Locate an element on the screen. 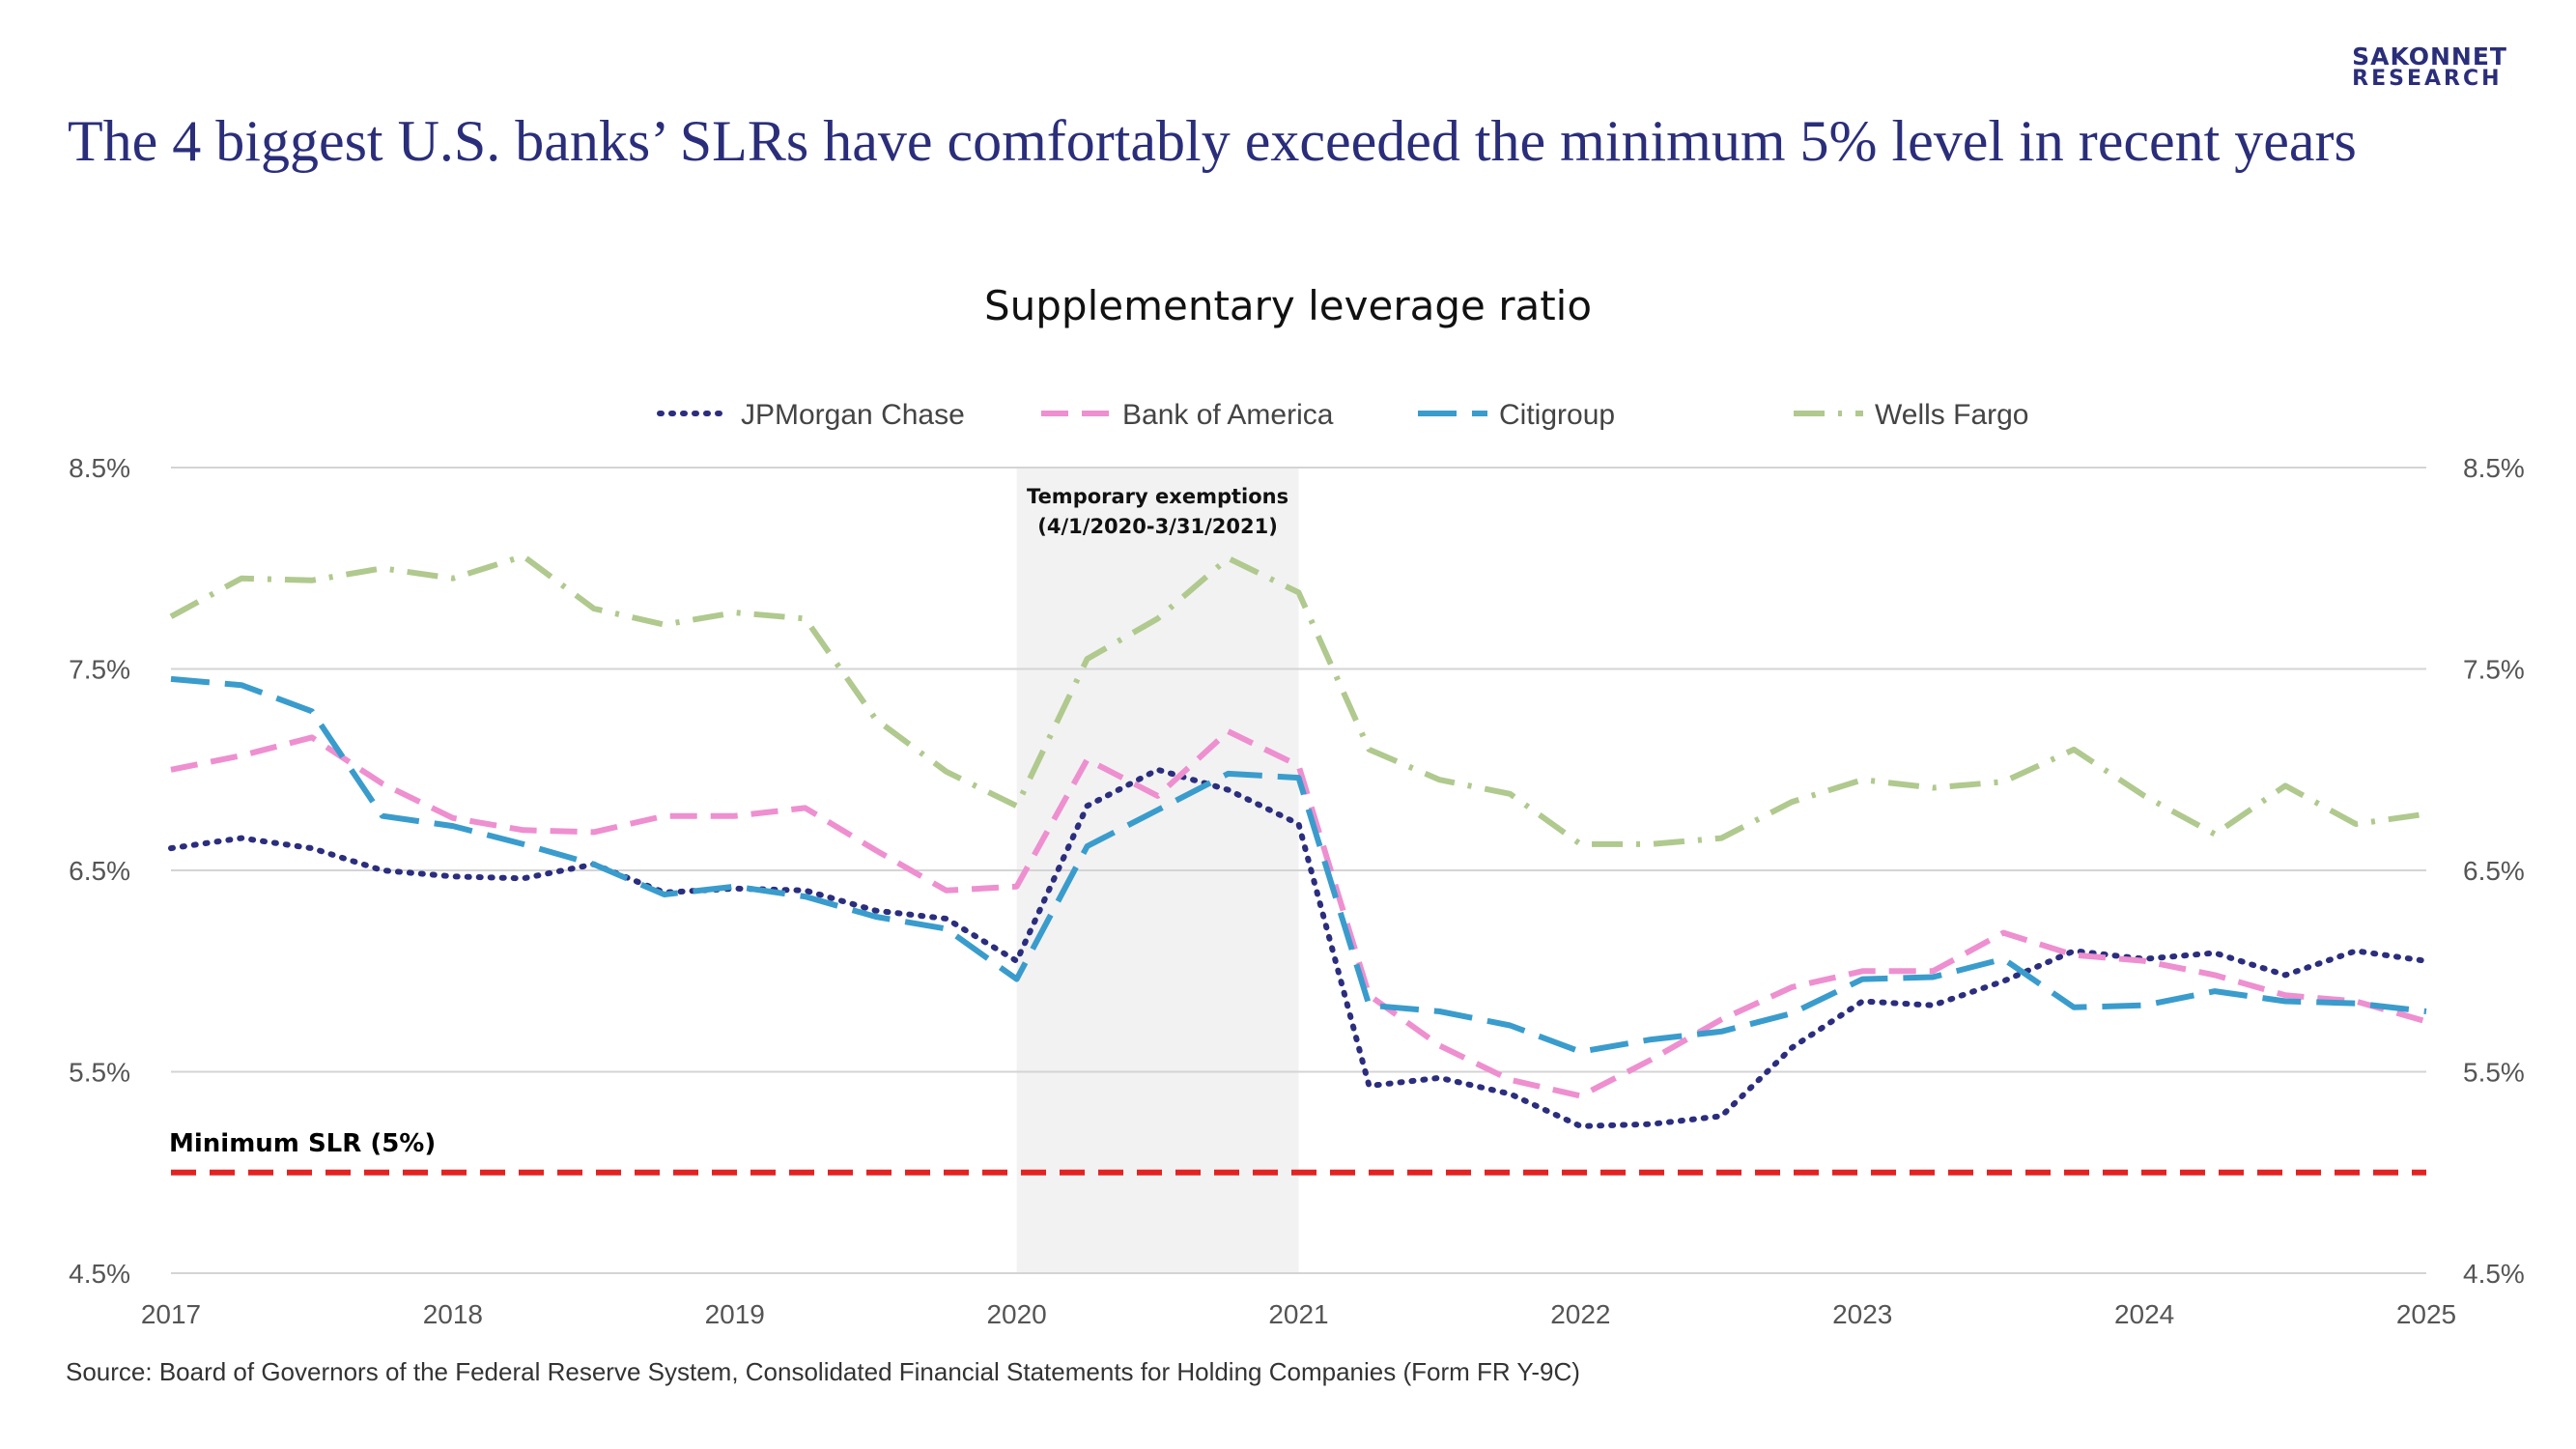 This screenshot has height=1449, width=2576. legend-label-bank-of-america: Bank of America is located at coordinates (1228, 415).